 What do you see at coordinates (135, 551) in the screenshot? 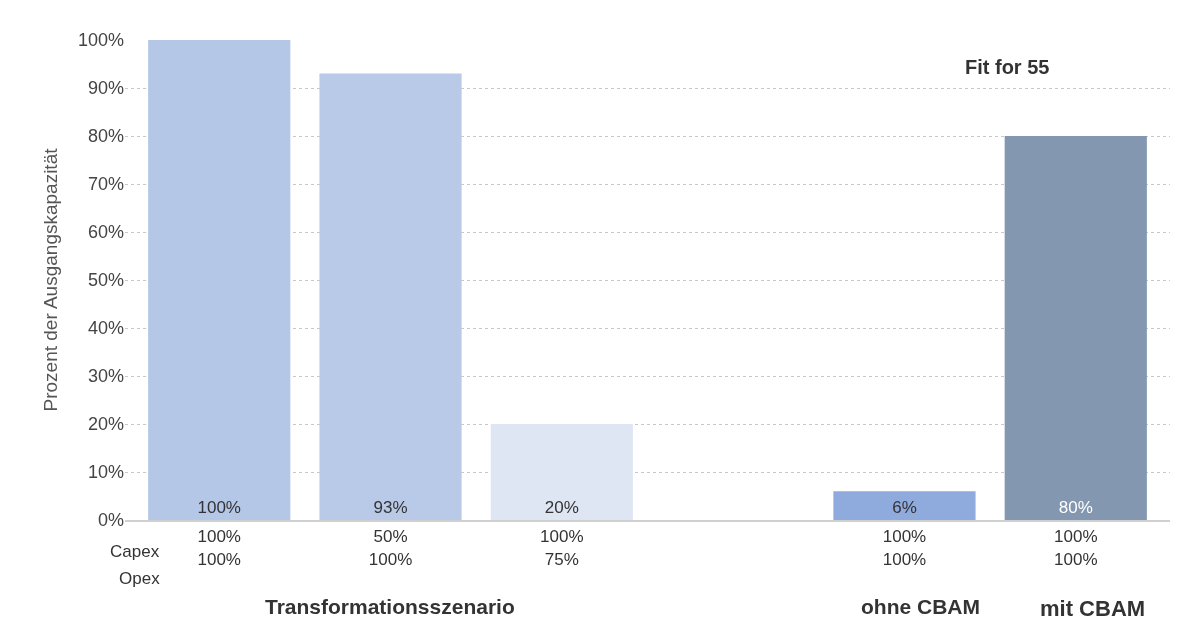
I see `text: Capex` at bounding box center [135, 551].